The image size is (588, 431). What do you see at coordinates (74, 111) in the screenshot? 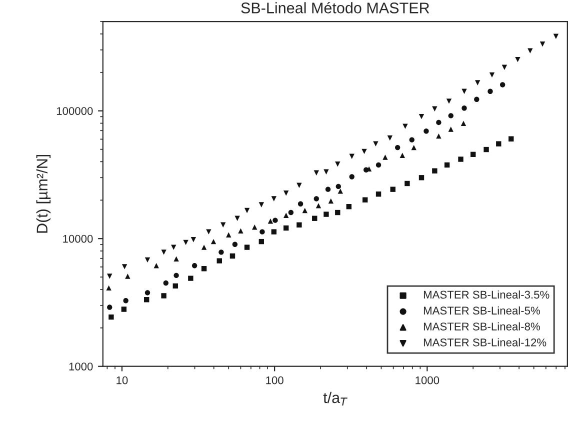
I see `y-tick-label: 100000` at bounding box center [74, 111].